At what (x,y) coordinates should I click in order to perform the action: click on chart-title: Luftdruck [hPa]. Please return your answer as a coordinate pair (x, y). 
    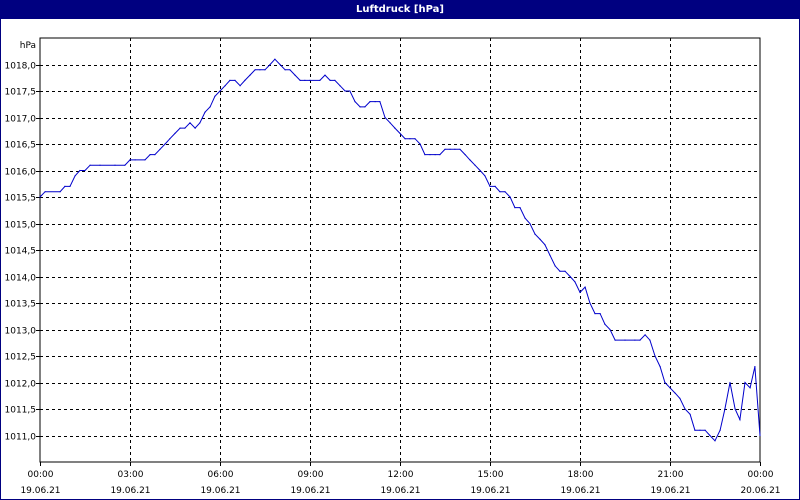
    Looking at the image, I should click on (400, 10).